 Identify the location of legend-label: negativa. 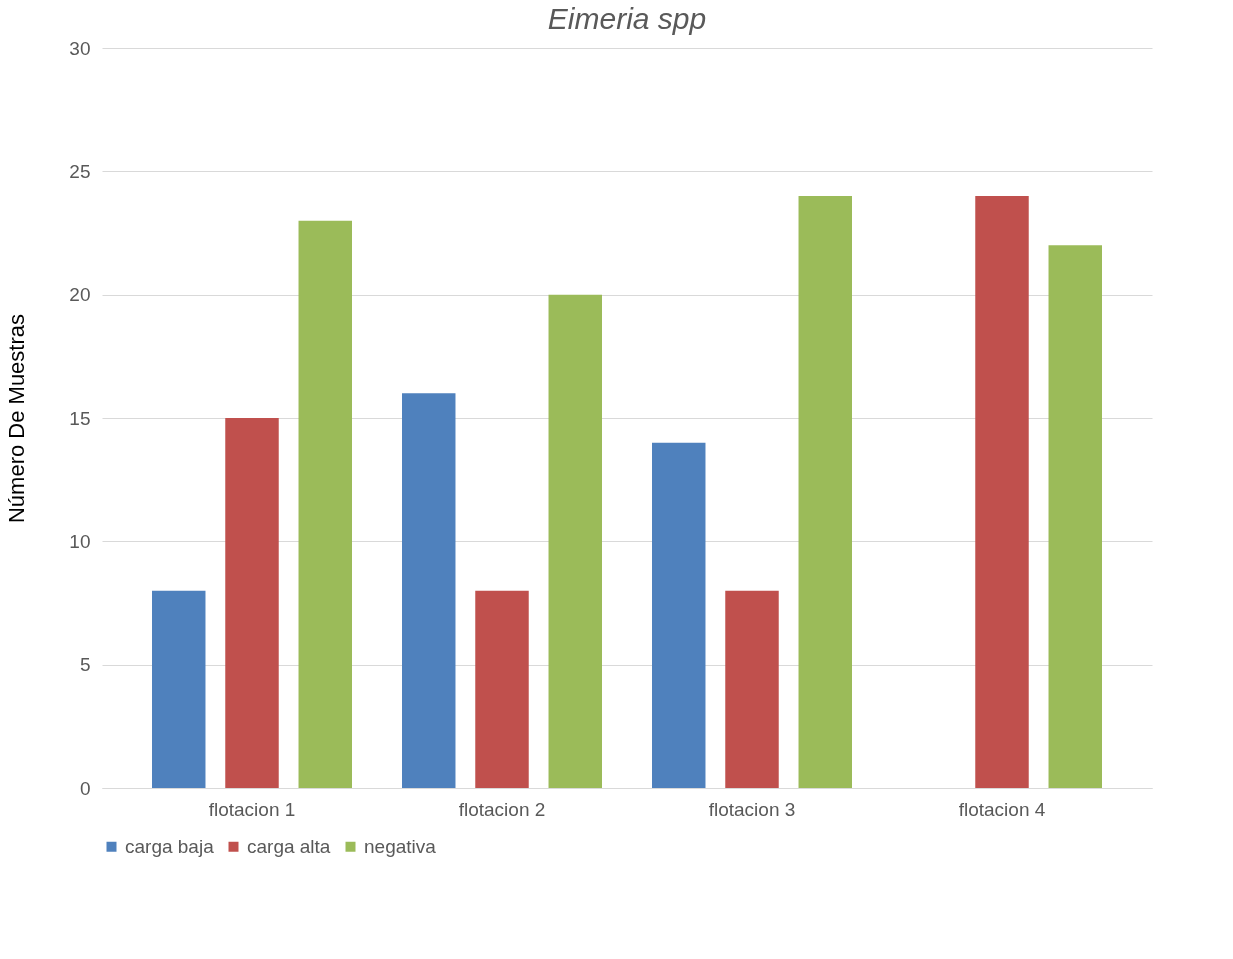
(400, 846).